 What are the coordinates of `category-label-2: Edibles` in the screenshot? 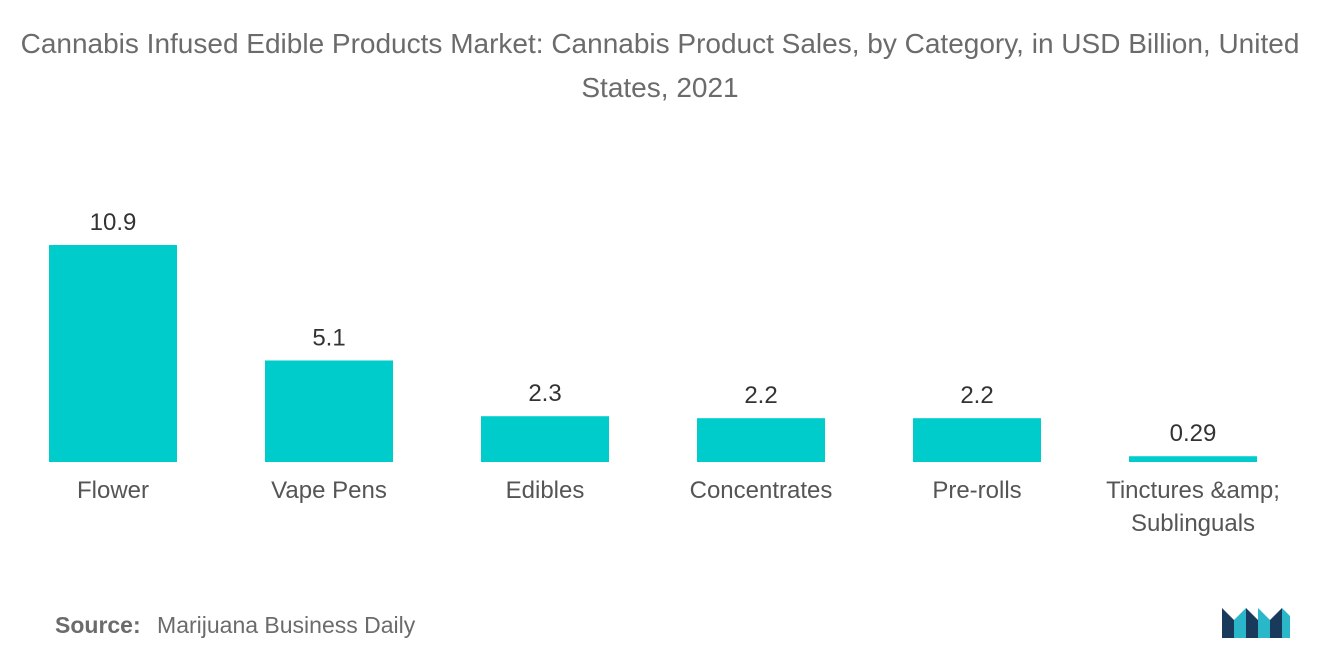 It's located at (545, 490).